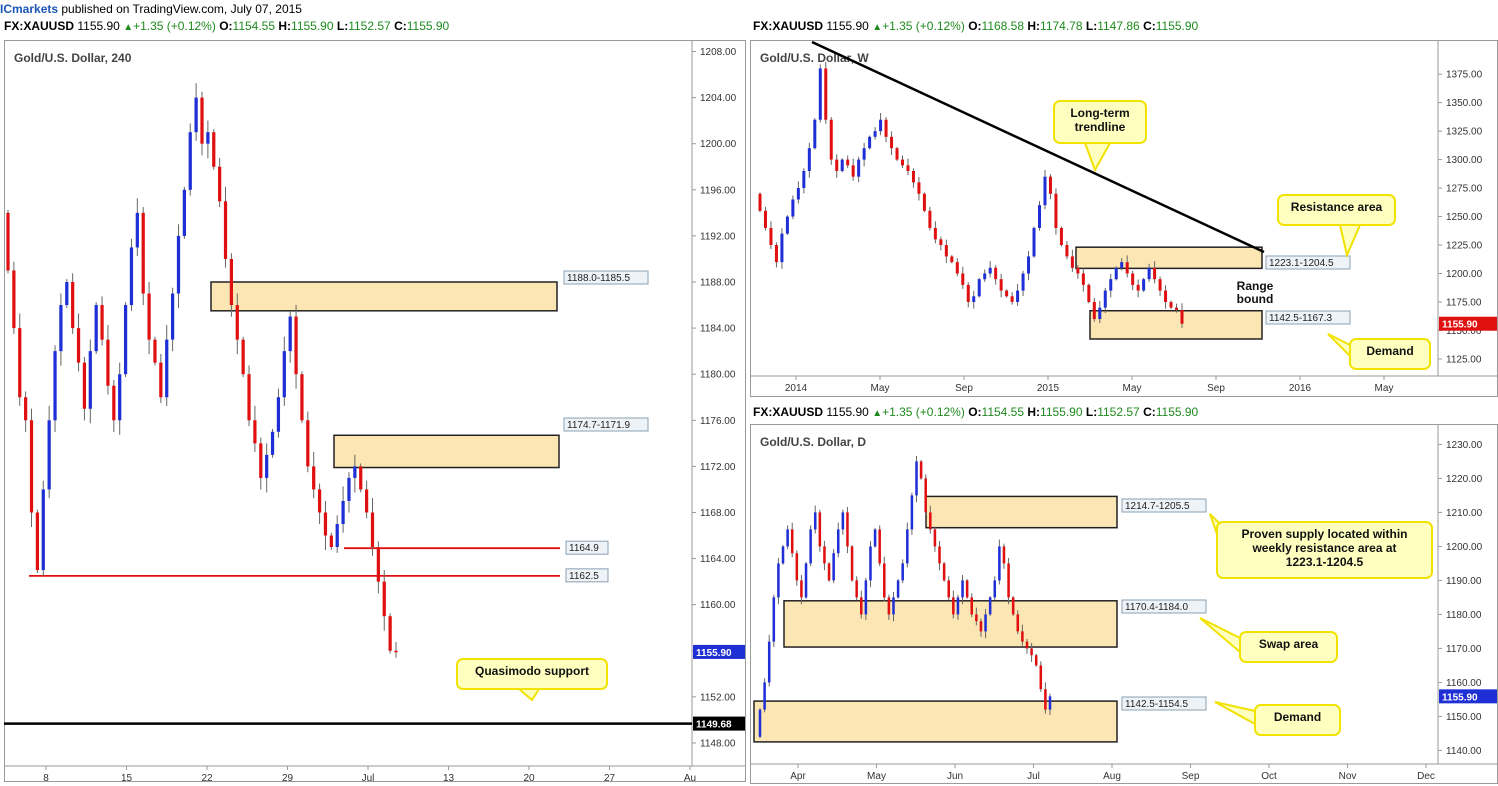 This screenshot has height=786, width=1498. What do you see at coordinates (1289, 644) in the screenshot?
I see `callout-text: Swap area` at bounding box center [1289, 644].